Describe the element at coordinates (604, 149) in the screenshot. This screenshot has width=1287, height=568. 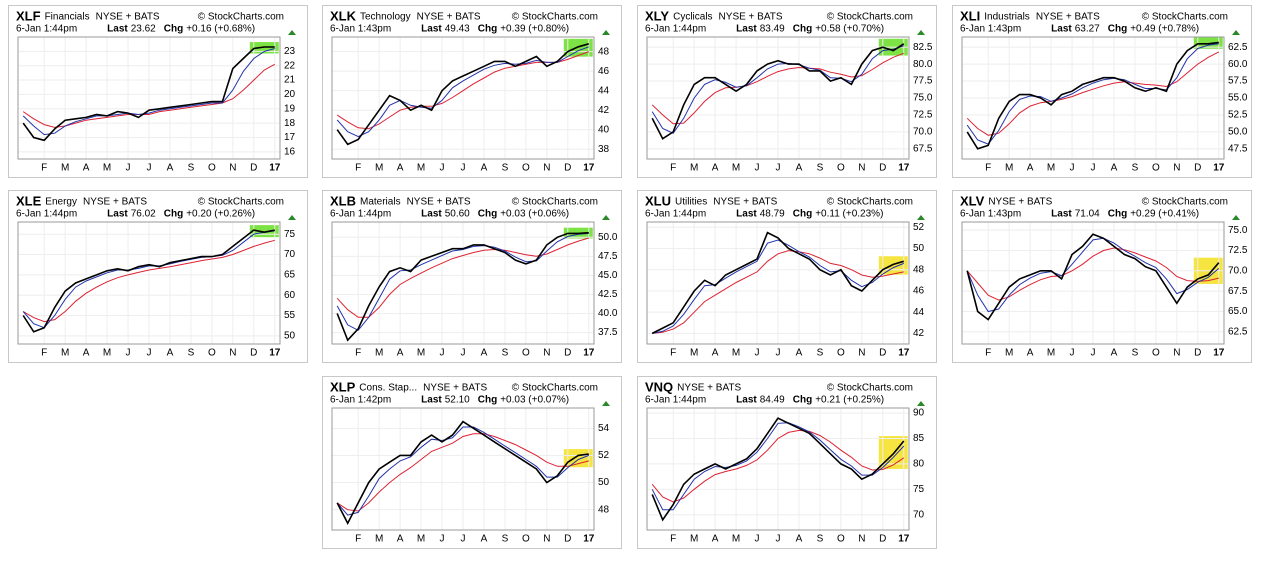
I see `y-tick-label: 38` at that location.